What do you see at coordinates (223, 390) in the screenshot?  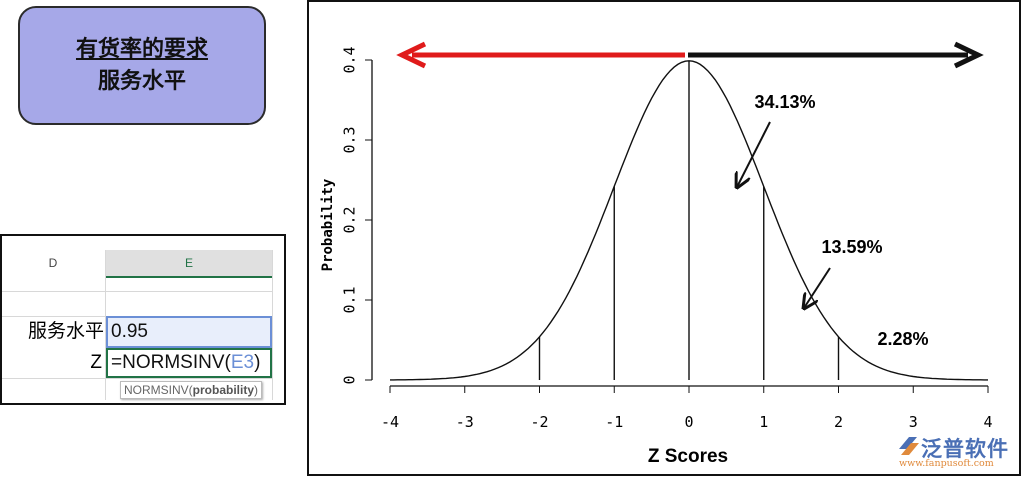 I see `tooltip-arg: probability` at bounding box center [223, 390].